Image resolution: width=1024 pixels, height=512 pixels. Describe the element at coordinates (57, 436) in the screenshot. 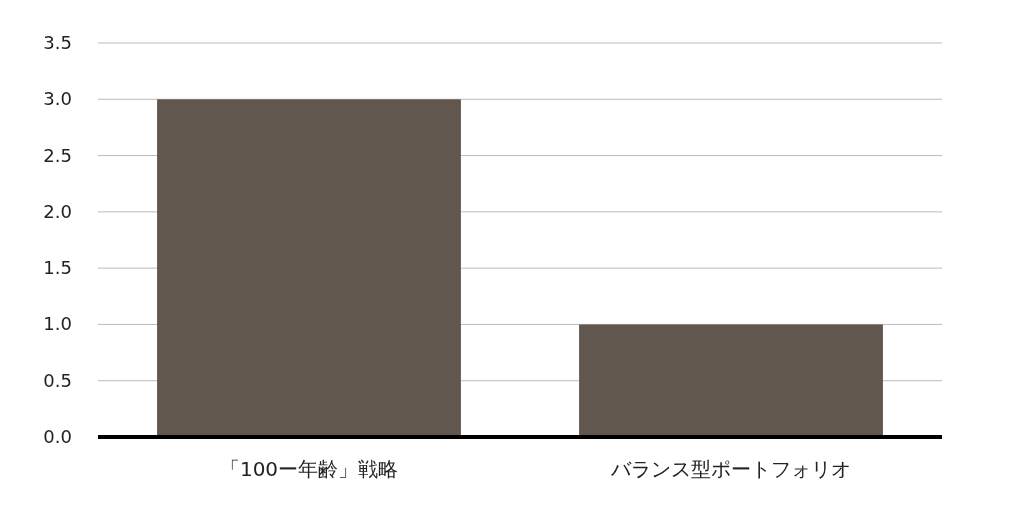

I see `y-tick-label: 0.0` at that location.